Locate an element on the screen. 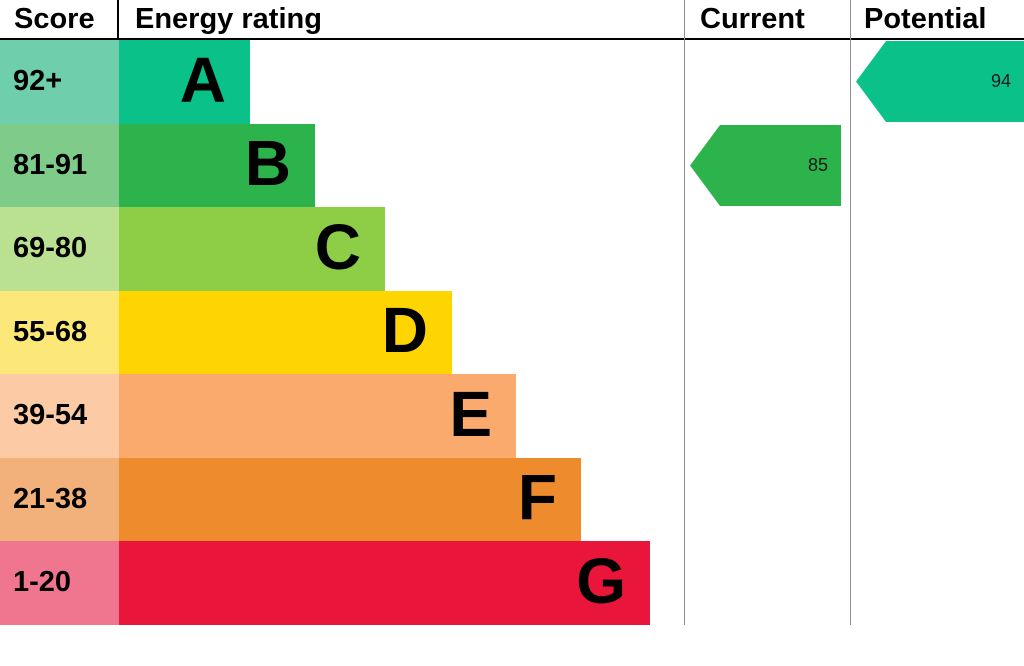  band-letter: C is located at coordinates (337, 246).